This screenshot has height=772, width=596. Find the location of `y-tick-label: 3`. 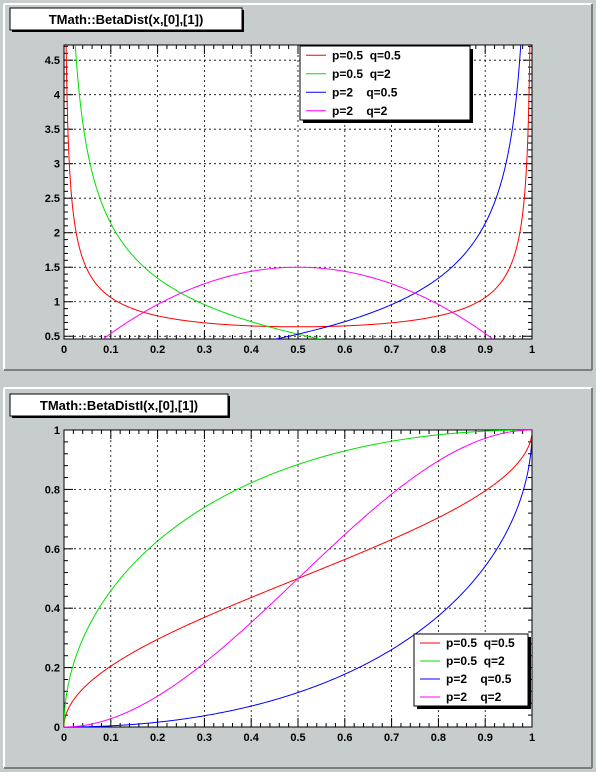

y-tick-label: 3 is located at coordinates (57, 165).